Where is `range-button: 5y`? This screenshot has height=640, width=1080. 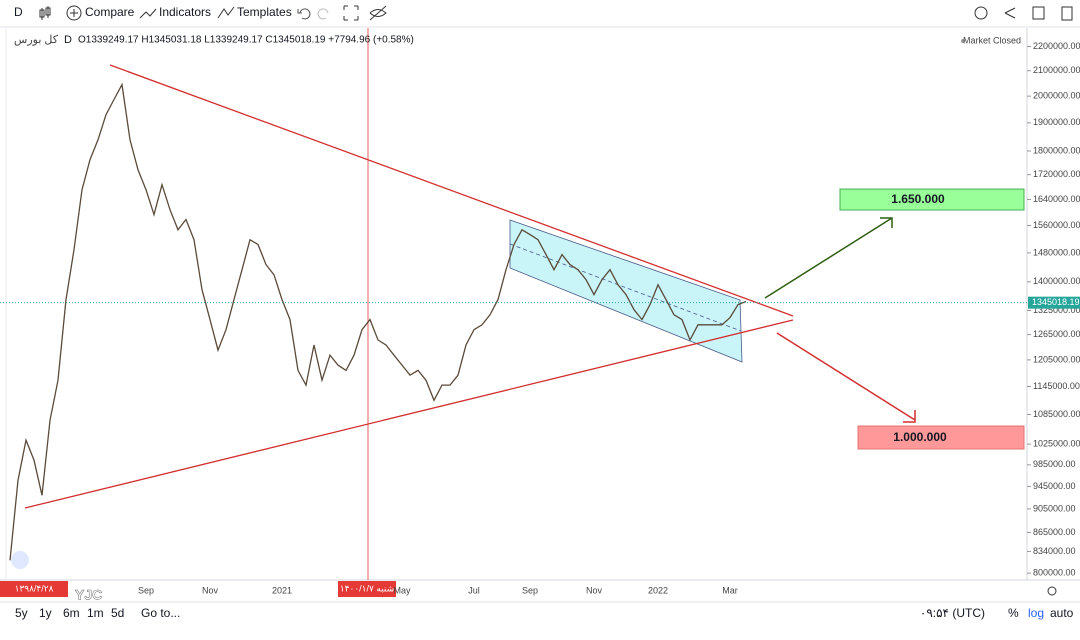
range-button: 5y is located at coordinates (21, 613).